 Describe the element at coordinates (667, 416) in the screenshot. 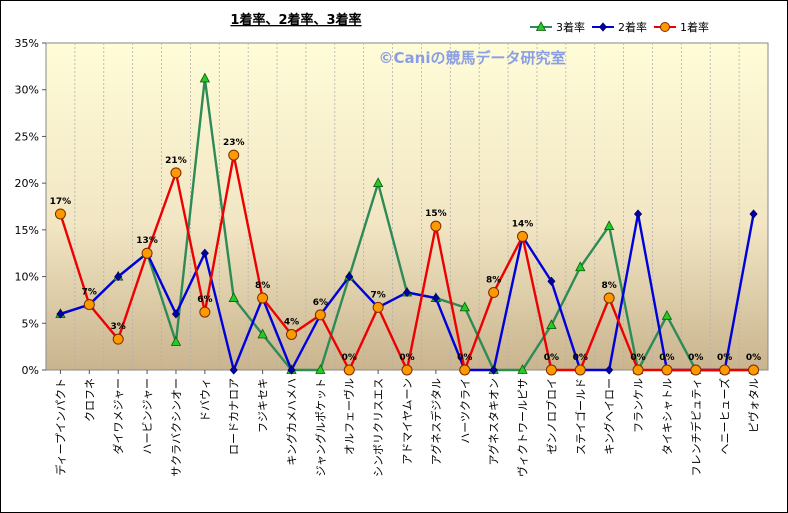

I see `x-tick-label: タイキシャトル` at that location.